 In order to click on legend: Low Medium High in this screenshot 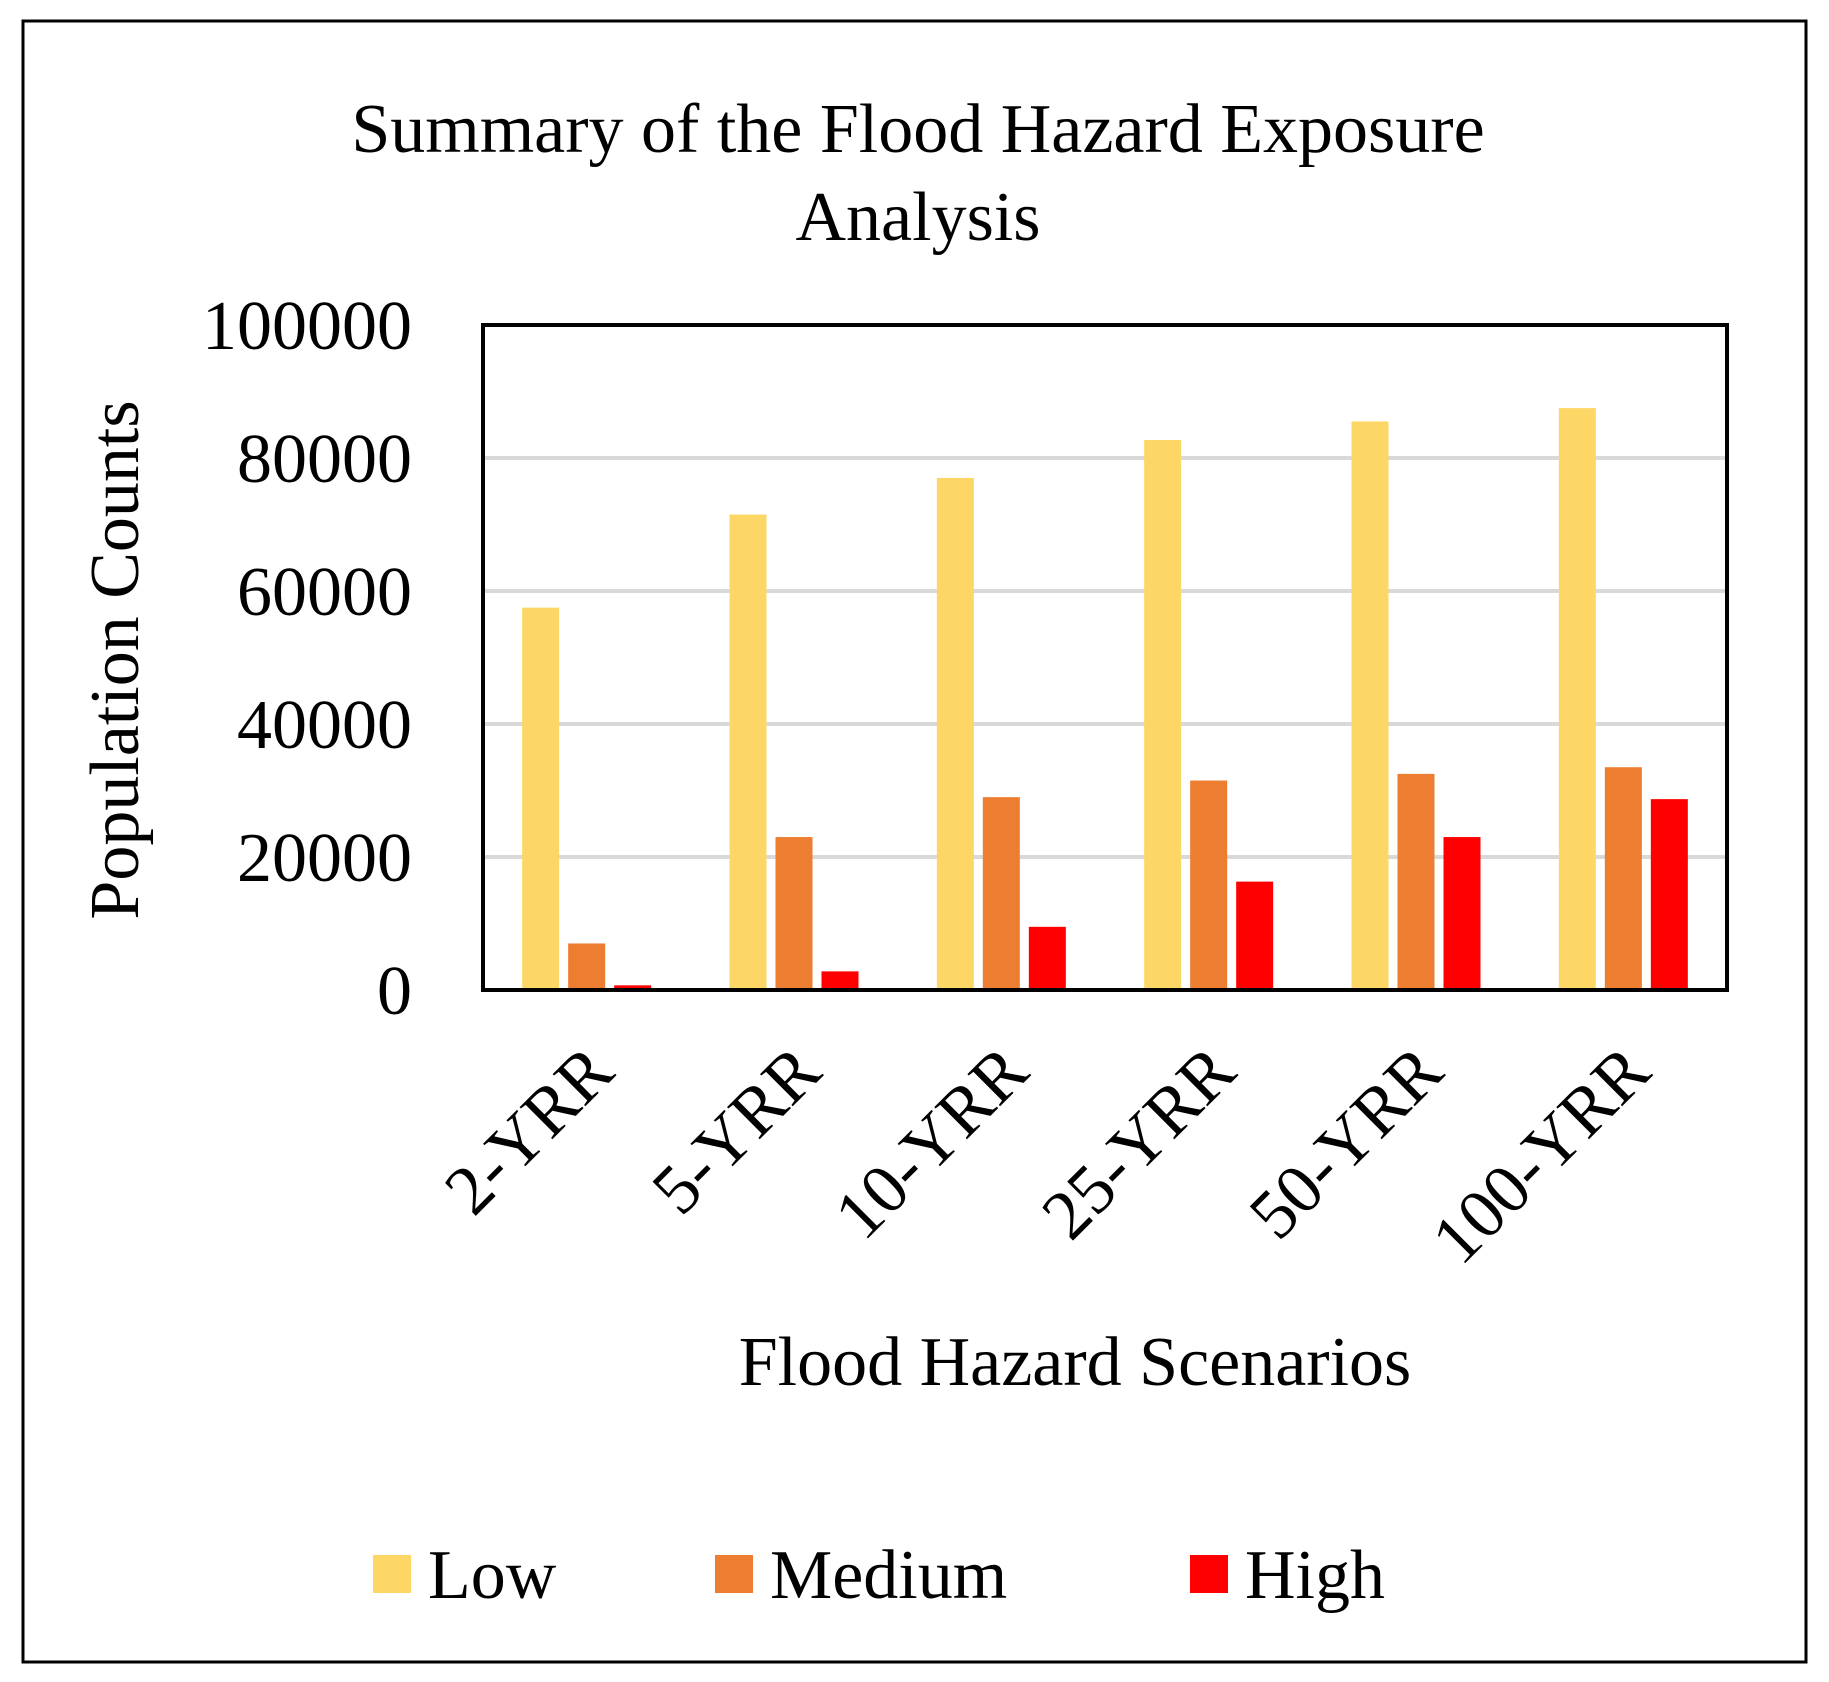, I will do `click(879, 1575)`.